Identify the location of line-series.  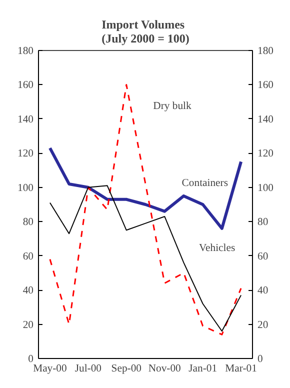
(145, 188).